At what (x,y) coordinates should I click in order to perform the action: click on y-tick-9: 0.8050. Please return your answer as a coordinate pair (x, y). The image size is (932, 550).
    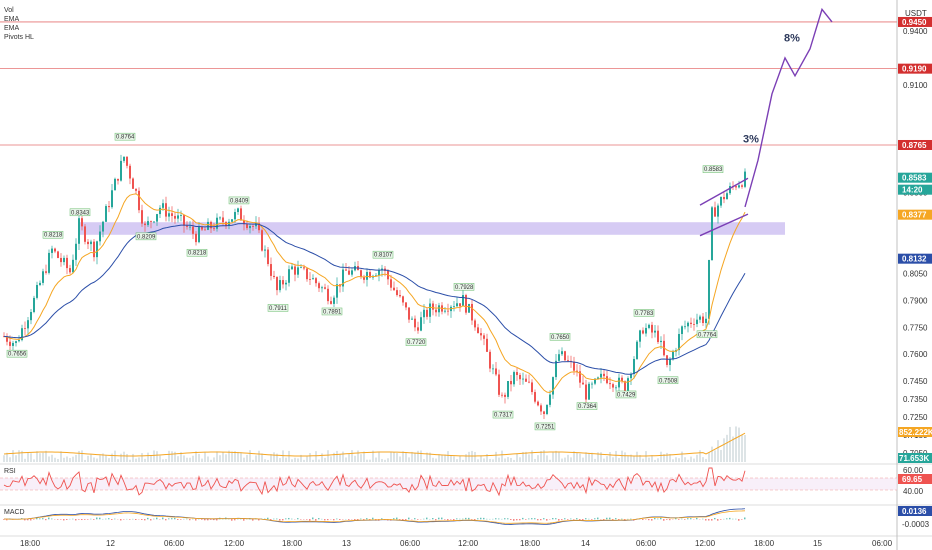
    Looking at the image, I should click on (915, 273).